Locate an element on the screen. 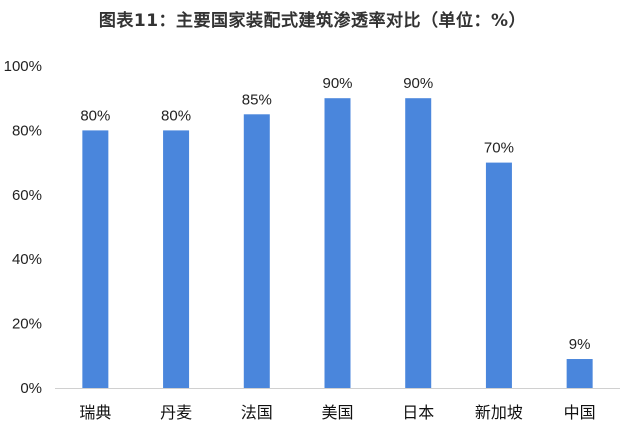 The image size is (625, 428). data-label: 9% is located at coordinates (580, 344).